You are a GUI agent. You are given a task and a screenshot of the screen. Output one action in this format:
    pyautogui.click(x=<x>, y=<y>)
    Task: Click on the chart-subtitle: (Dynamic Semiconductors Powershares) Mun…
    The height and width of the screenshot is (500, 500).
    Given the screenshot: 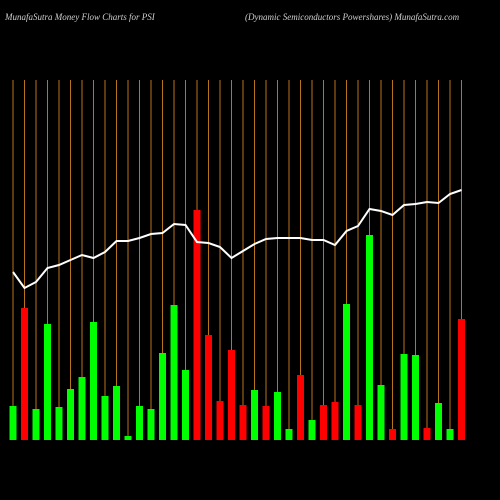 What is the action you would take?
    pyautogui.click(x=352, y=17)
    